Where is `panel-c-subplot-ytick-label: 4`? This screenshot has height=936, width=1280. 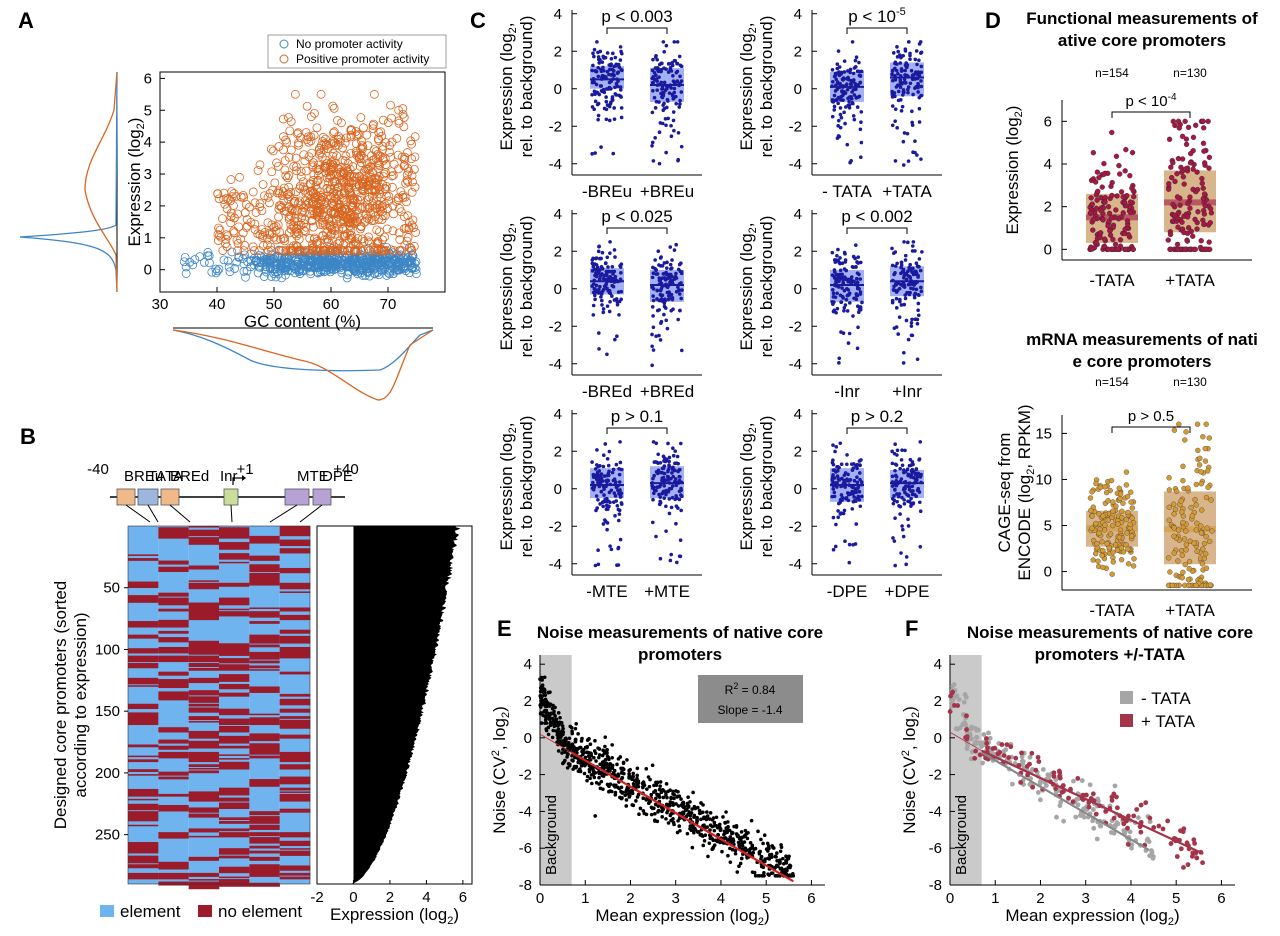 panel-c-subplot-ytick-label: 4 is located at coordinates (558, 414).